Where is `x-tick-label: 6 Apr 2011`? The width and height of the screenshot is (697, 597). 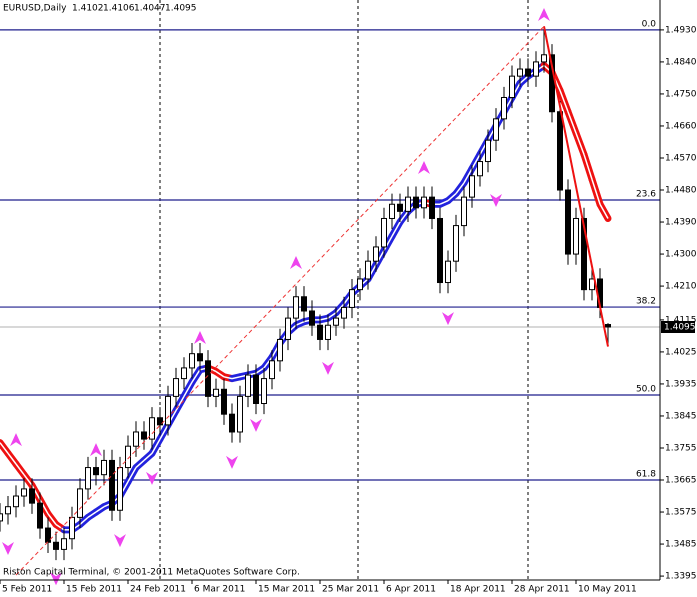
x-tick-label: 6 Apr 2011 is located at coordinates (411, 590).